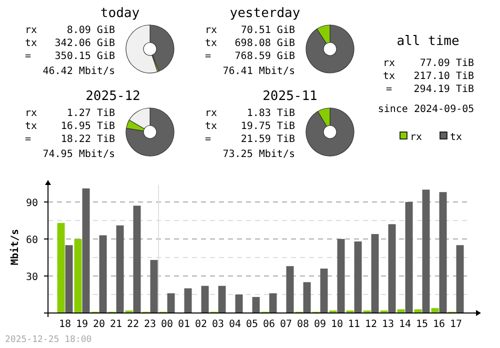 The width and height of the screenshot is (500, 348). I want to click on x-tick-label: 22, so click(133, 324).